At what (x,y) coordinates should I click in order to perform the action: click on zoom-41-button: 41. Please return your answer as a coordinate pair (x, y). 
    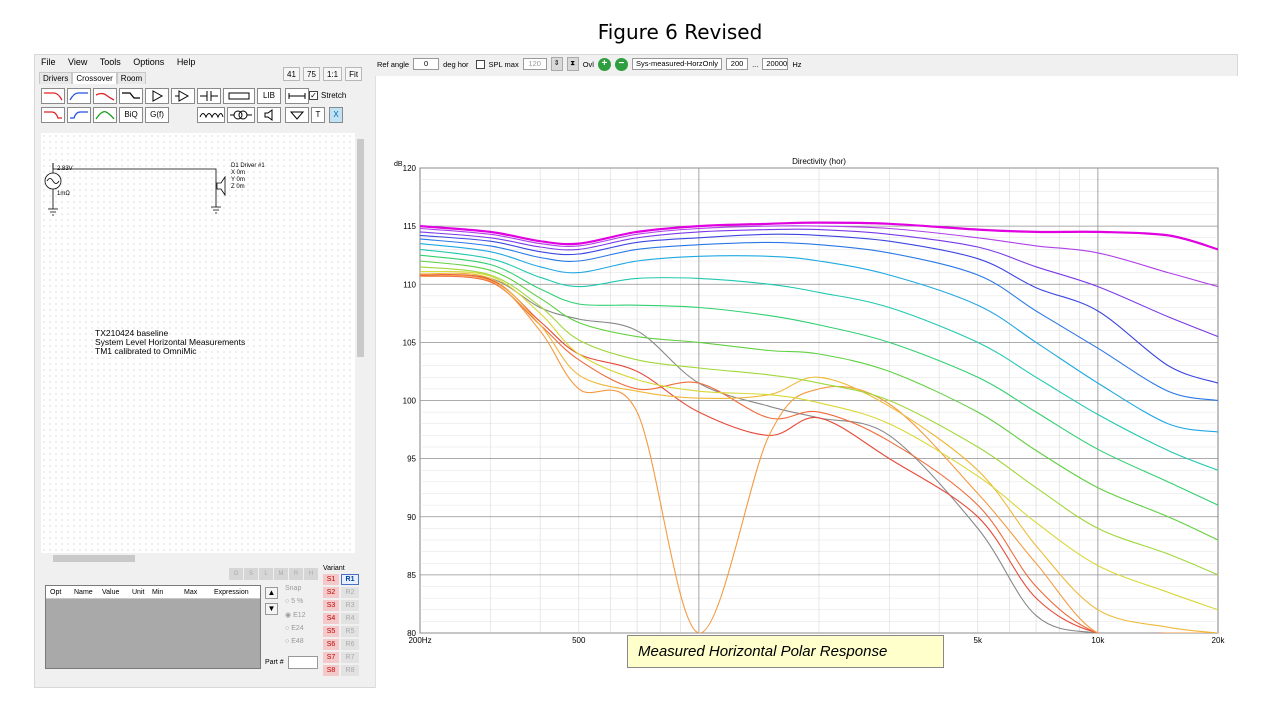
    Looking at the image, I should click on (291, 74).